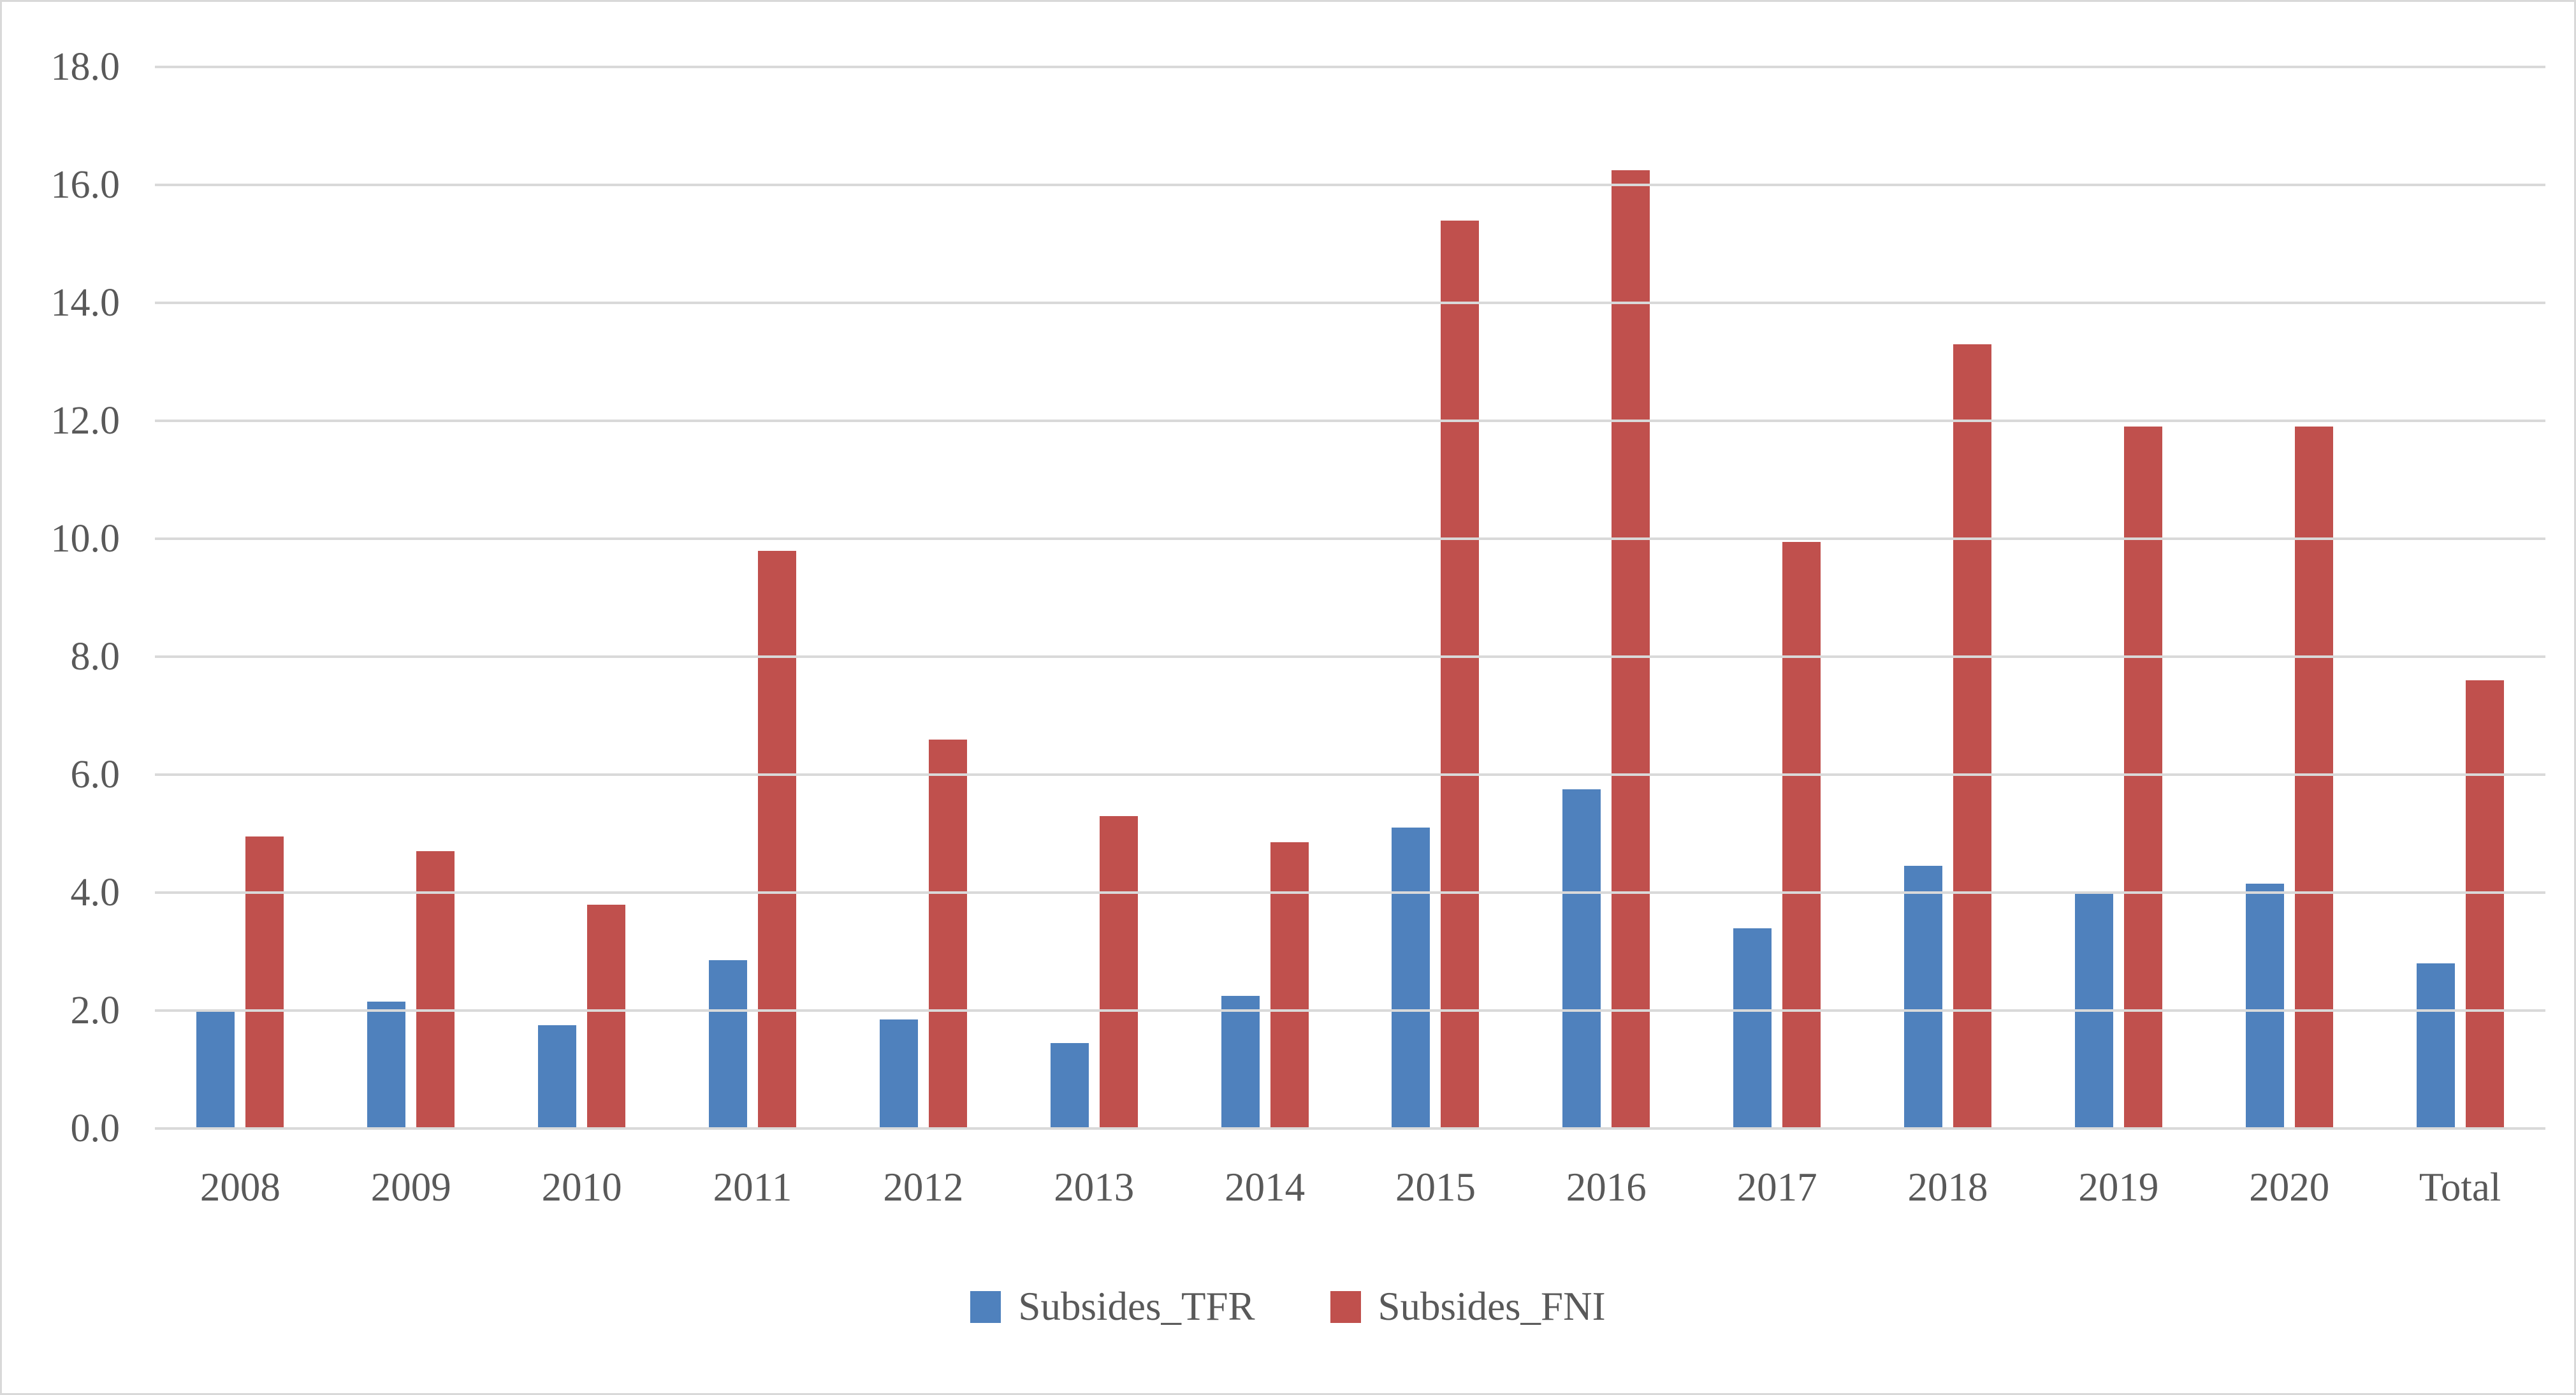 Image resolution: width=2576 pixels, height=1395 pixels. Describe the element at coordinates (1435, 598) in the screenshot. I see `bar-group-2015` at that location.